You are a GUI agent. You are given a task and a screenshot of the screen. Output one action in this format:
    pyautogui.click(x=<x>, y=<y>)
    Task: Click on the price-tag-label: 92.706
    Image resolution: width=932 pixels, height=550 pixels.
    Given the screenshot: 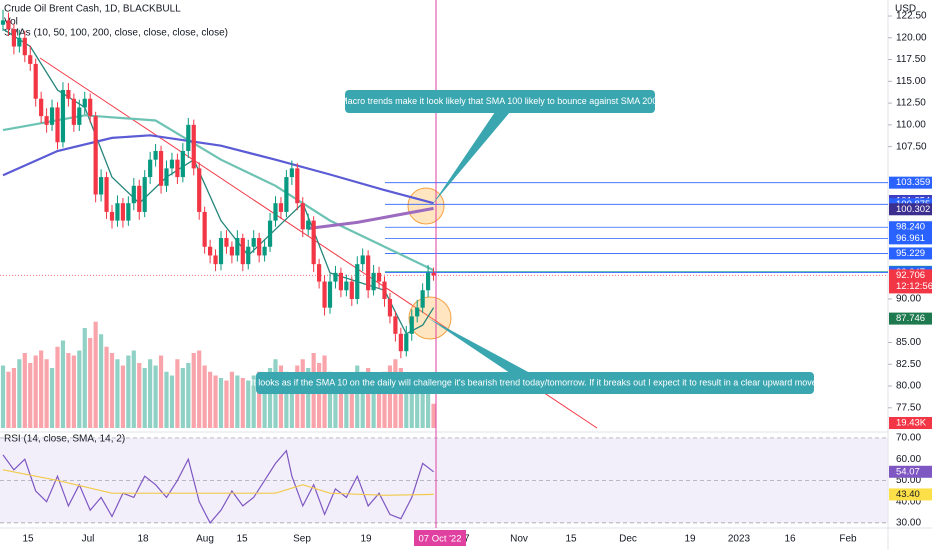 What is the action you would take?
    pyautogui.click(x=910, y=275)
    